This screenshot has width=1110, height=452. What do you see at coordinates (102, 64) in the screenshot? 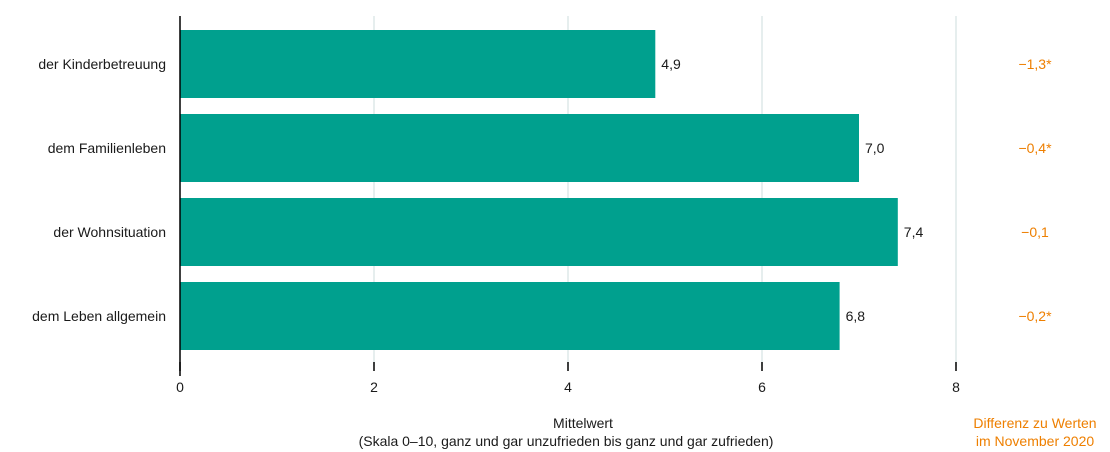
I see `category-label-1: der Kinderbetreuung` at bounding box center [102, 64].